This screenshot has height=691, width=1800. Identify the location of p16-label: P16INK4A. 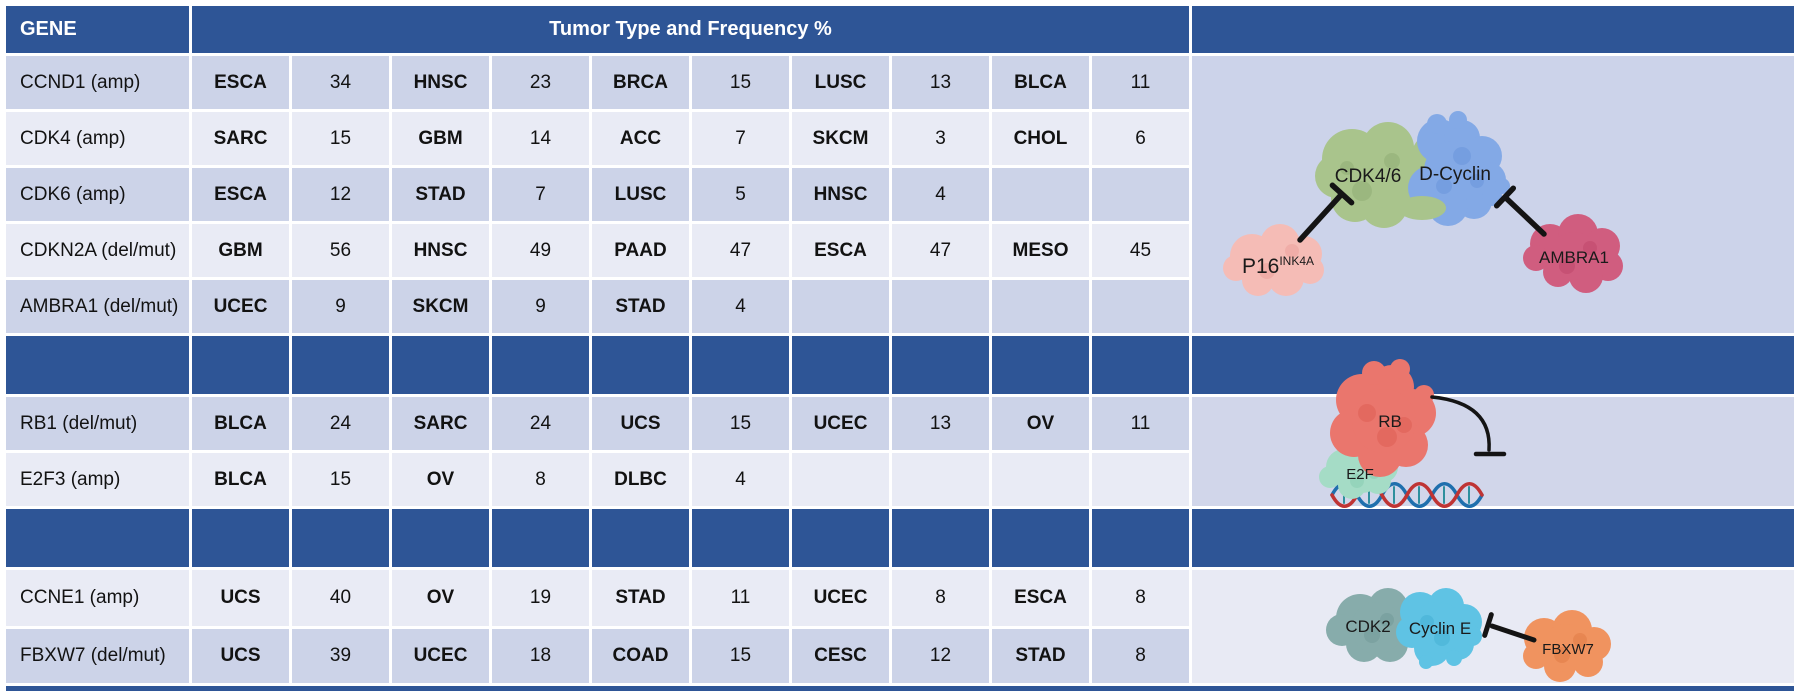
(1278, 266).